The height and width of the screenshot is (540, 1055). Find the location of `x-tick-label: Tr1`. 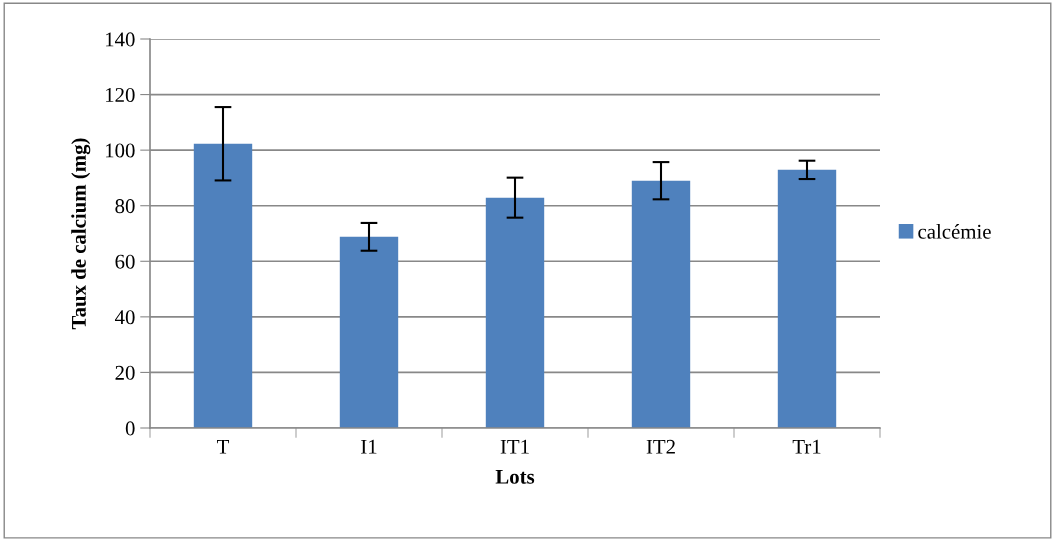

x-tick-label: Tr1 is located at coordinates (806, 446).